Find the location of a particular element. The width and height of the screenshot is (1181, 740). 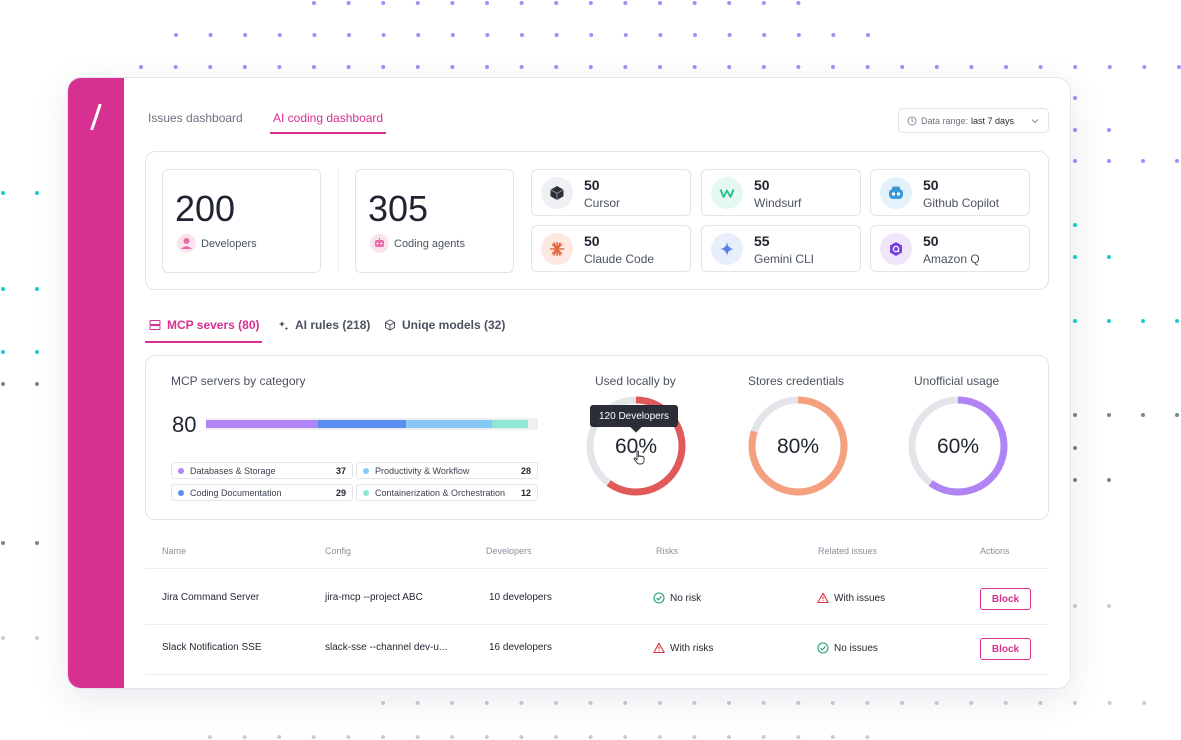

tool-tile-github-copilot: 50 Github Copilot is located at coordinates (950, 192).